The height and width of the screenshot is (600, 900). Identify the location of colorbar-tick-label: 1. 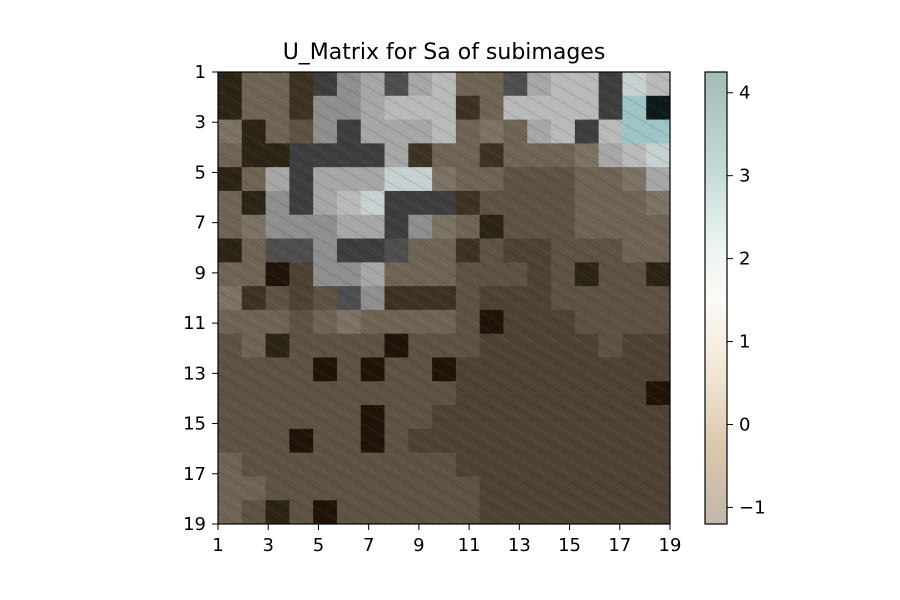
(744, 342).